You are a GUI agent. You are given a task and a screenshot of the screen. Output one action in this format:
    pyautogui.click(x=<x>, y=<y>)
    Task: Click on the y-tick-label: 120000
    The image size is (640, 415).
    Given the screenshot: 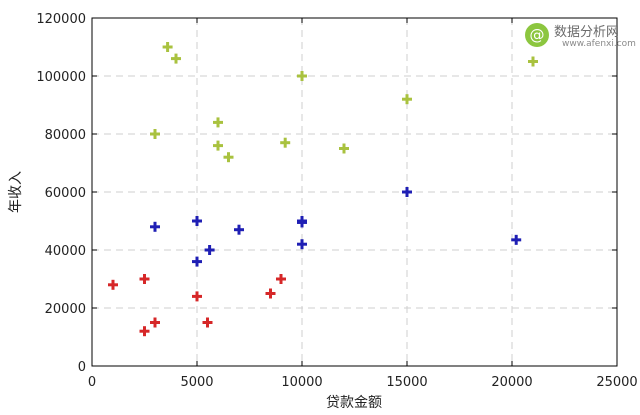 What is the action you would take?
    pyautogui.click(x=61, y=19)
    